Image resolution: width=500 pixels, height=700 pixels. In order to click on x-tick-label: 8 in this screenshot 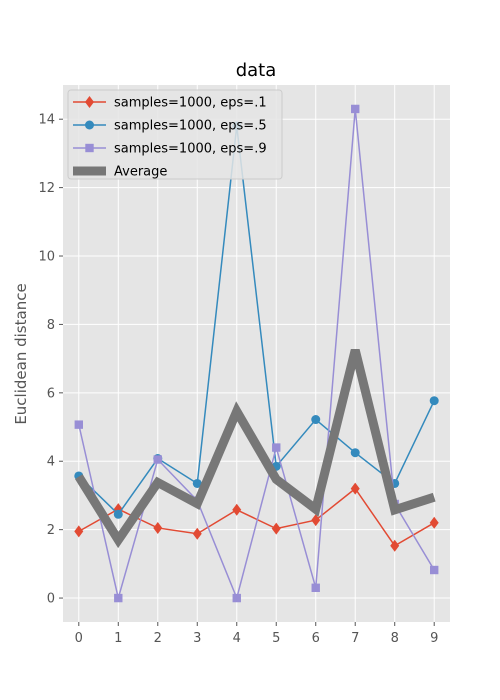, I will do `click(395, 638)`.